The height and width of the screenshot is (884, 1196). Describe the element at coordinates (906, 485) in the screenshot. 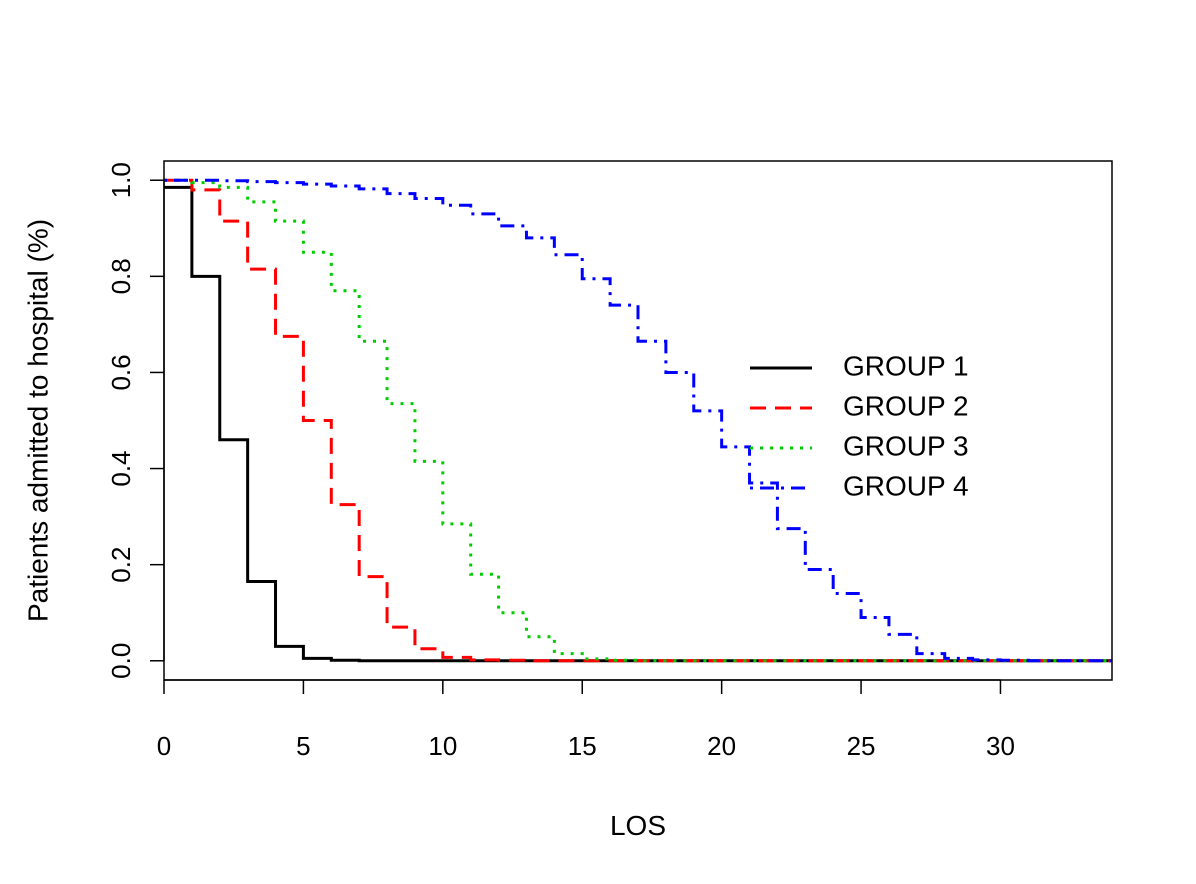

I see `legend-label: GROUP 4` at that location.